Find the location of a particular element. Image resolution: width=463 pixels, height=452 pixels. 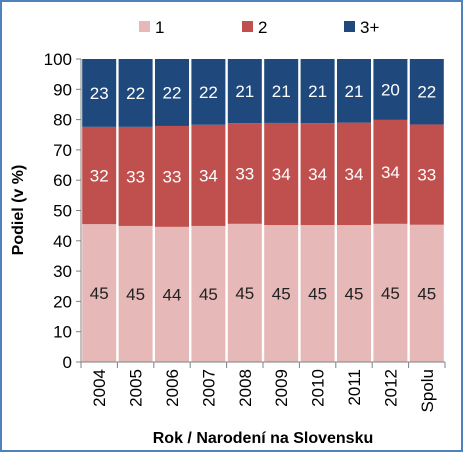

x-tick-label: 2008 is located at coordinates (245, 388).